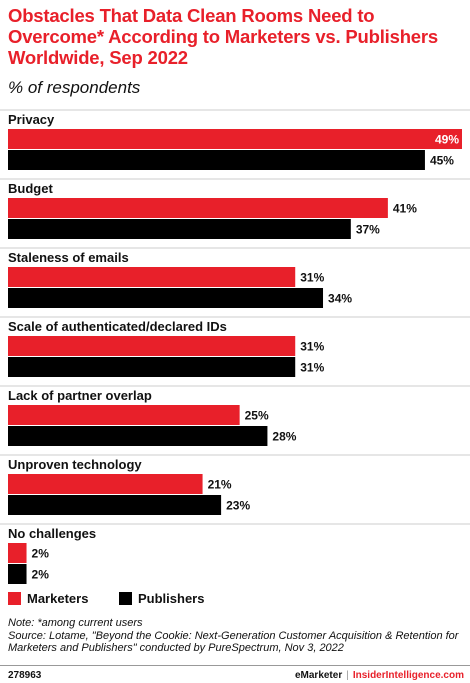 The height and width of the screenshot is (683, 470). I want to click on data-label-publishers: 37%, so click(368, 230).